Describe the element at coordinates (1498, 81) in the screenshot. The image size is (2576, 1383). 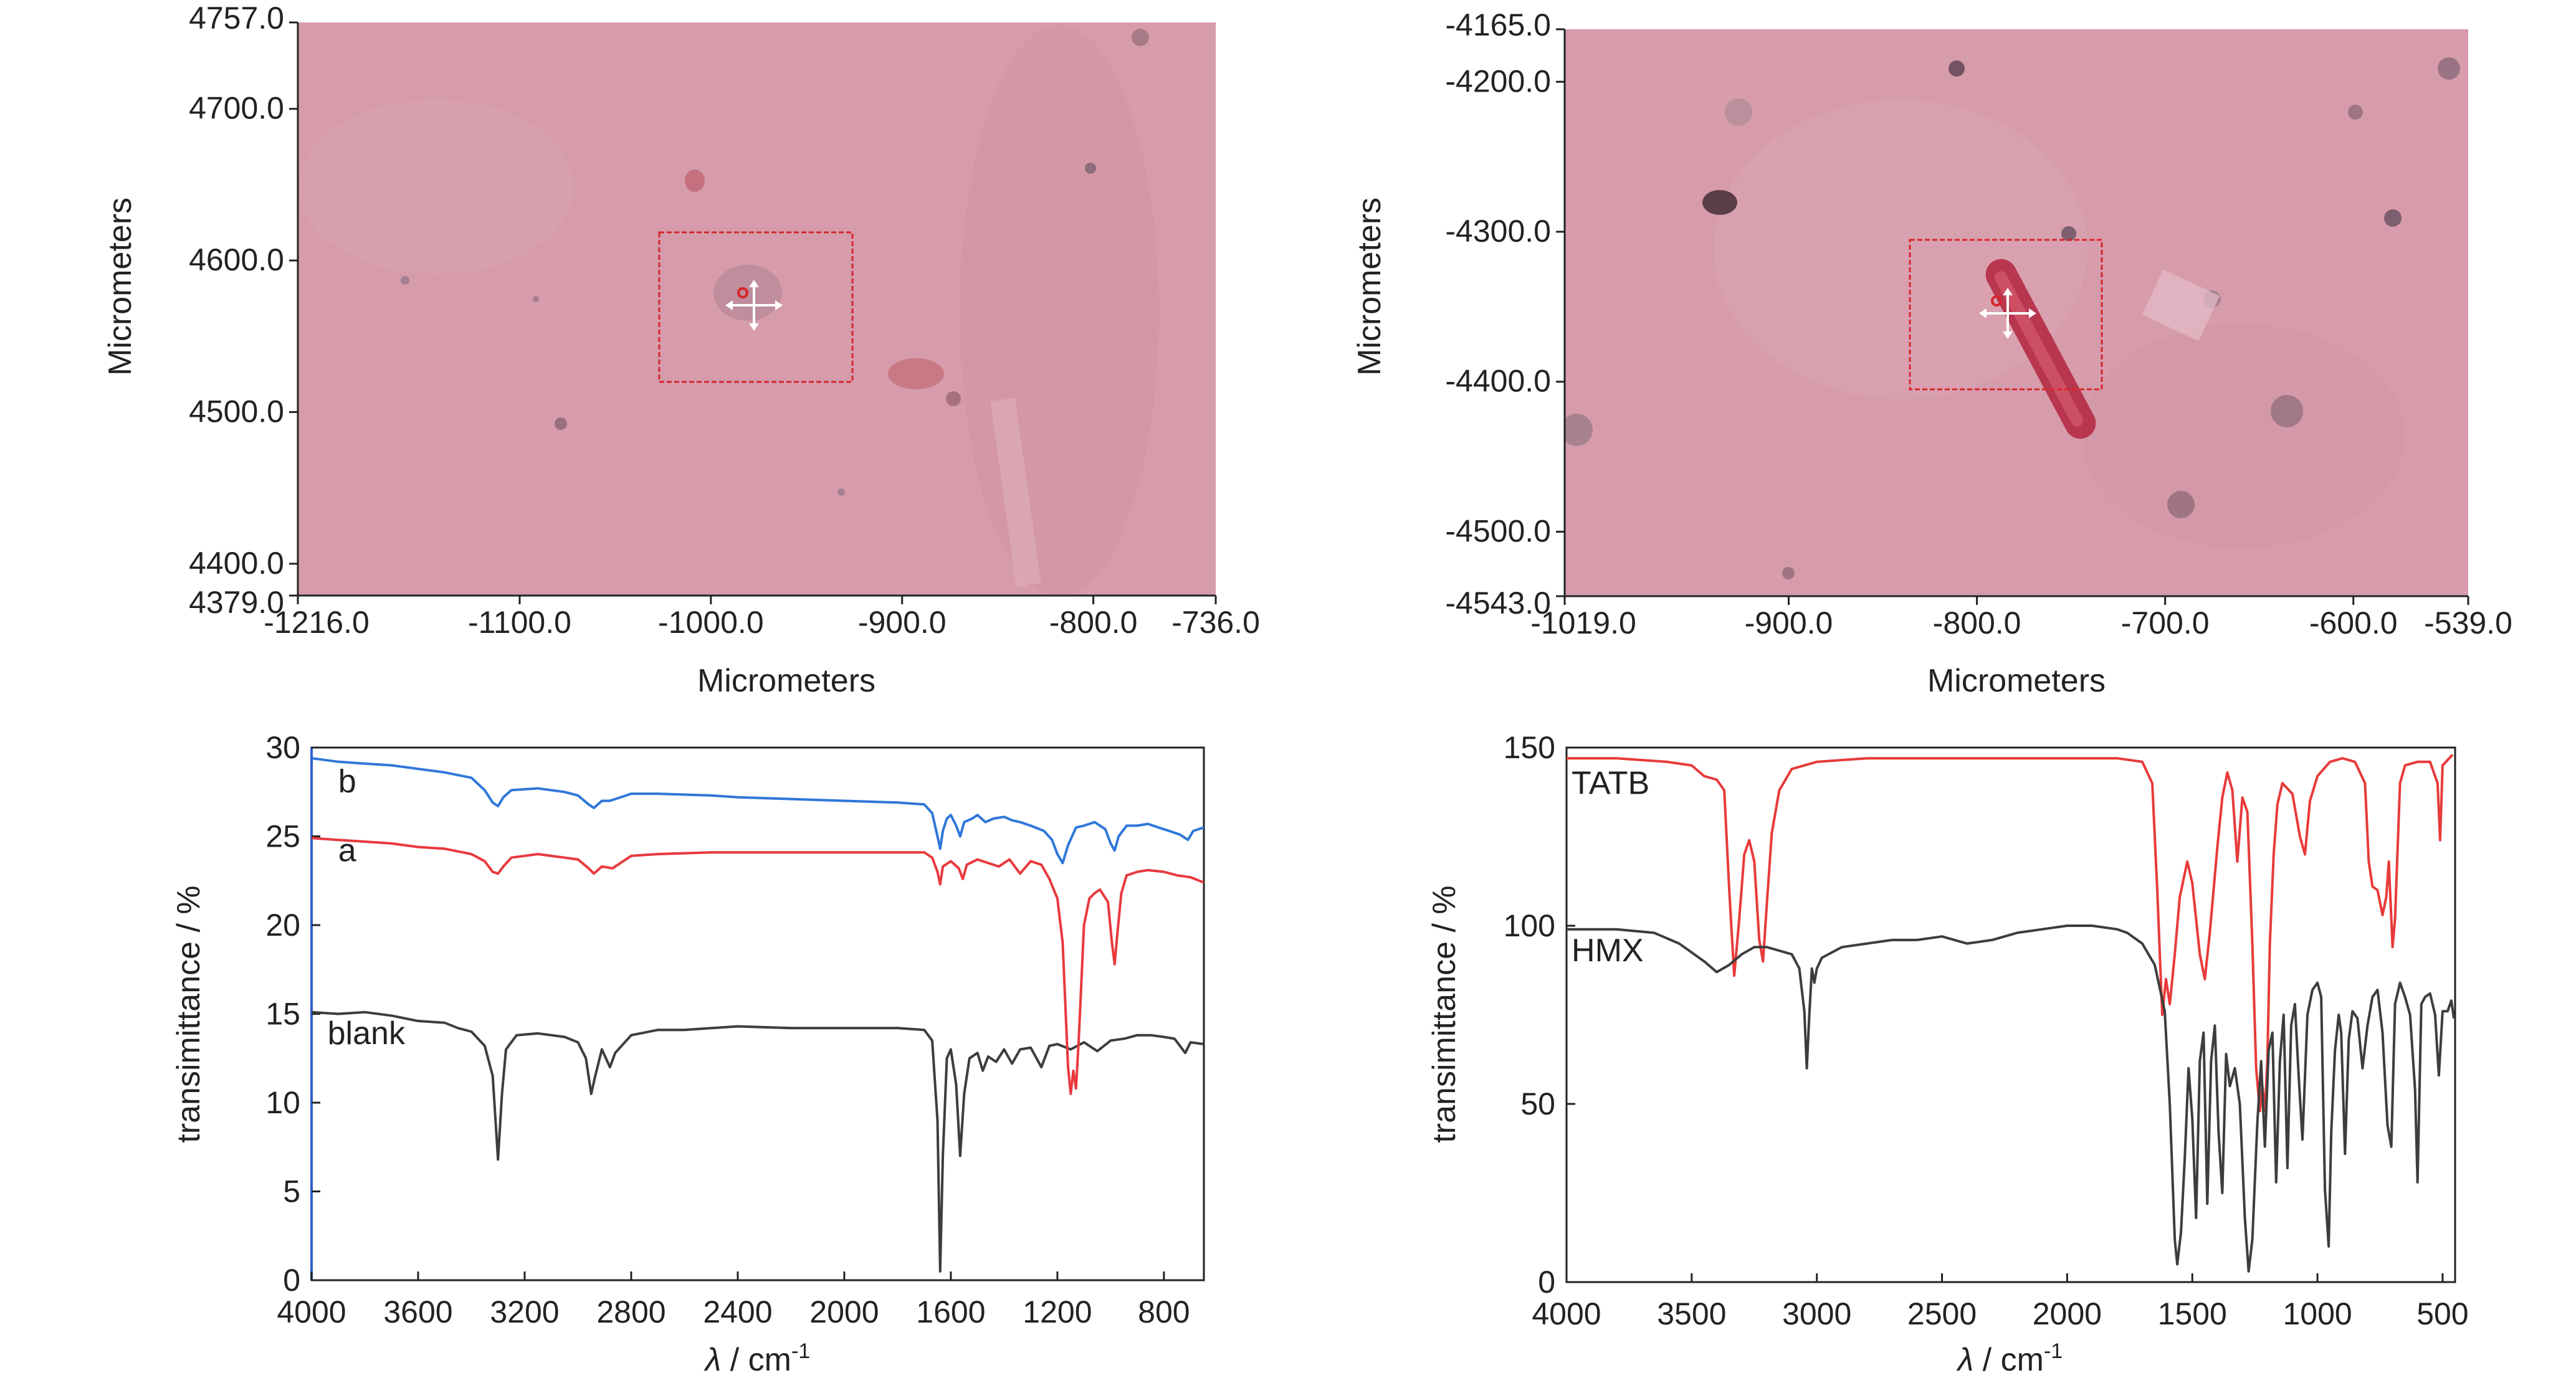
I see `y-tick-label: -4200.0` at that location.